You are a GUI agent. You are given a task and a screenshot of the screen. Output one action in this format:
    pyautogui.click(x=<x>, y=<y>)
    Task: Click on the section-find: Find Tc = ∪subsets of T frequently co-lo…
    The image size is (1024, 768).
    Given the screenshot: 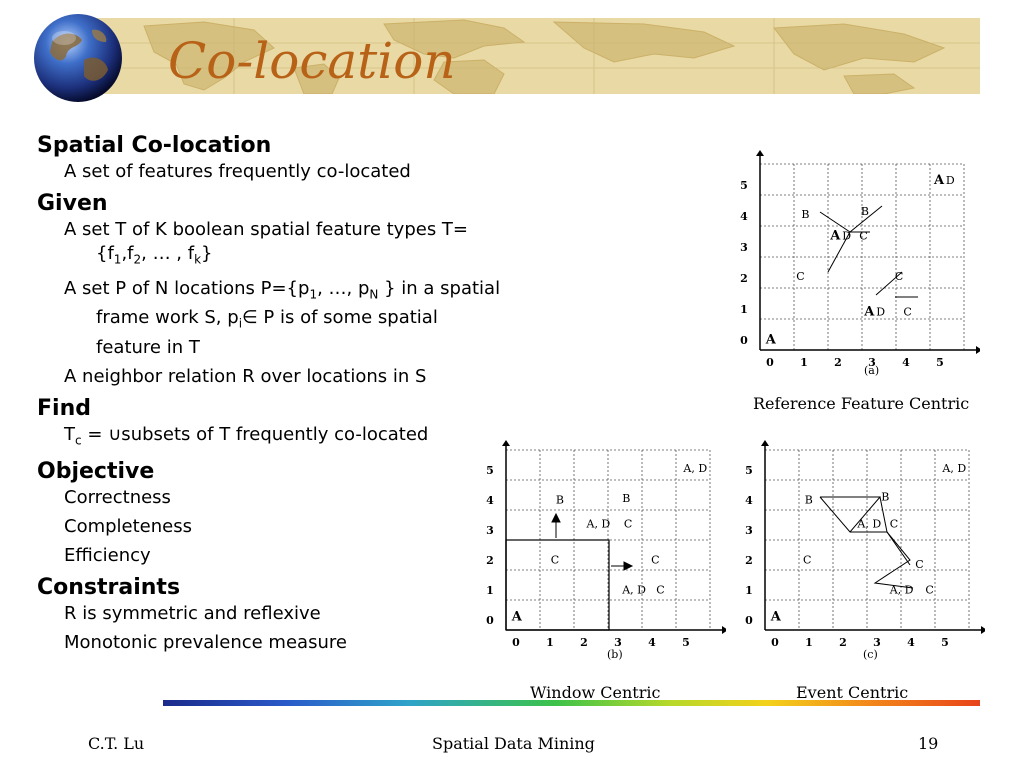 What is the action you would take?
    pyautogui.click(x=272, y=424)
    